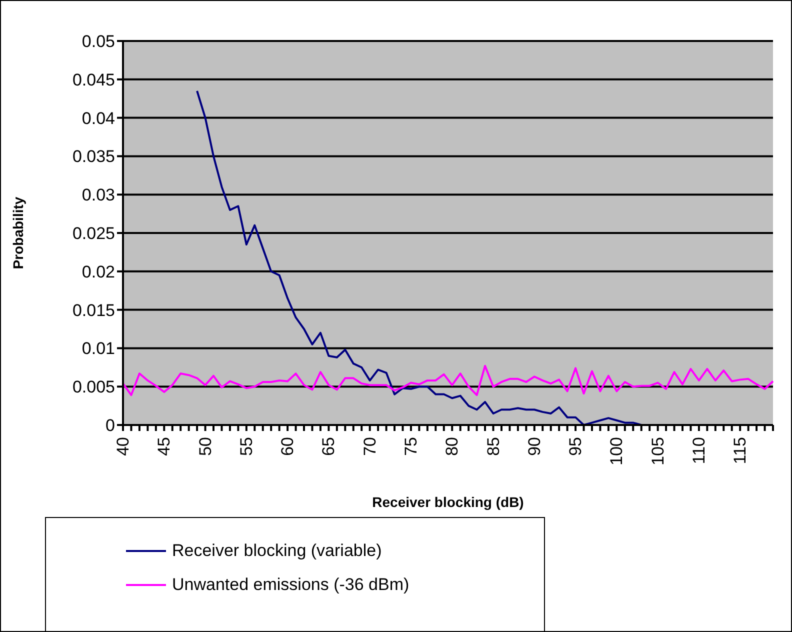 The image size is (792, 632). What do you see at coordinates (18, 233) in the screenshot?
I see `y-axis-title: Probability` at bounding box center [18, 233].